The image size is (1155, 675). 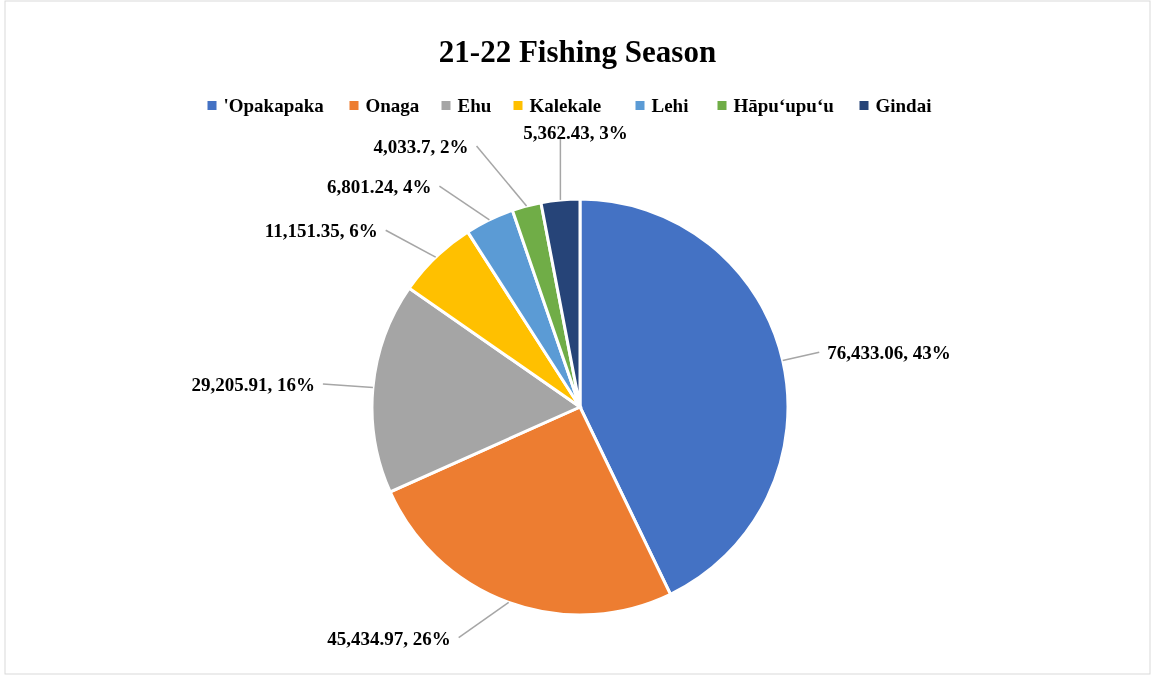 What do you see at coordinates (575, 132) in the screenshot?
I see `data-label: 5,362.43, 3%` at bounding box center [575, 132].